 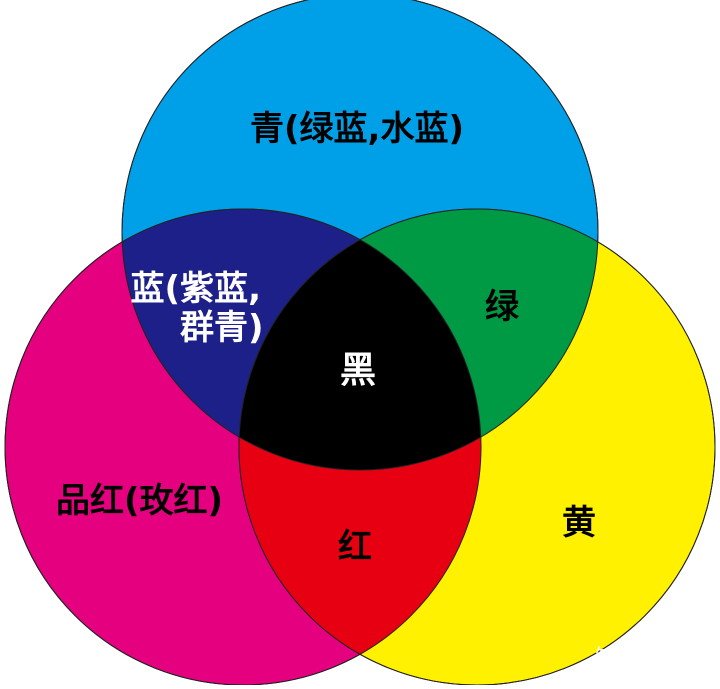 I want to click on yellow-label: 黄, so click(x=579, y=523).